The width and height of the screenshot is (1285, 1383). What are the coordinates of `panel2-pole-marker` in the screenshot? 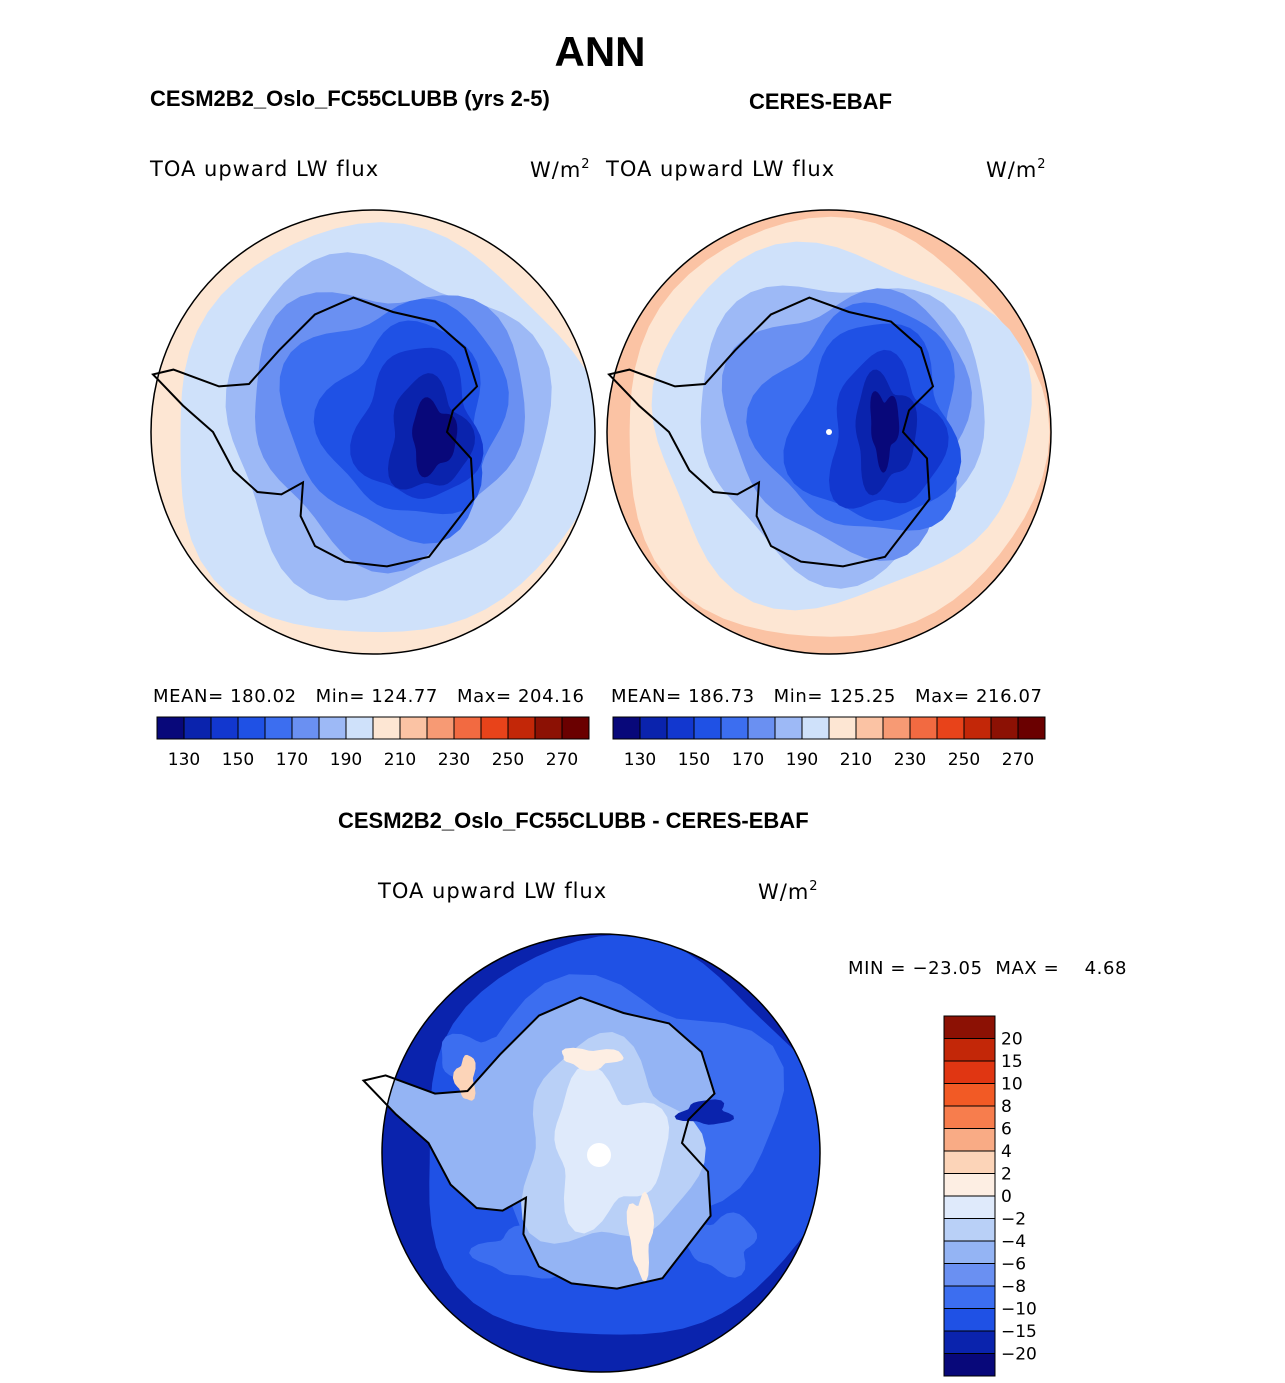 It's located at (829, 432).